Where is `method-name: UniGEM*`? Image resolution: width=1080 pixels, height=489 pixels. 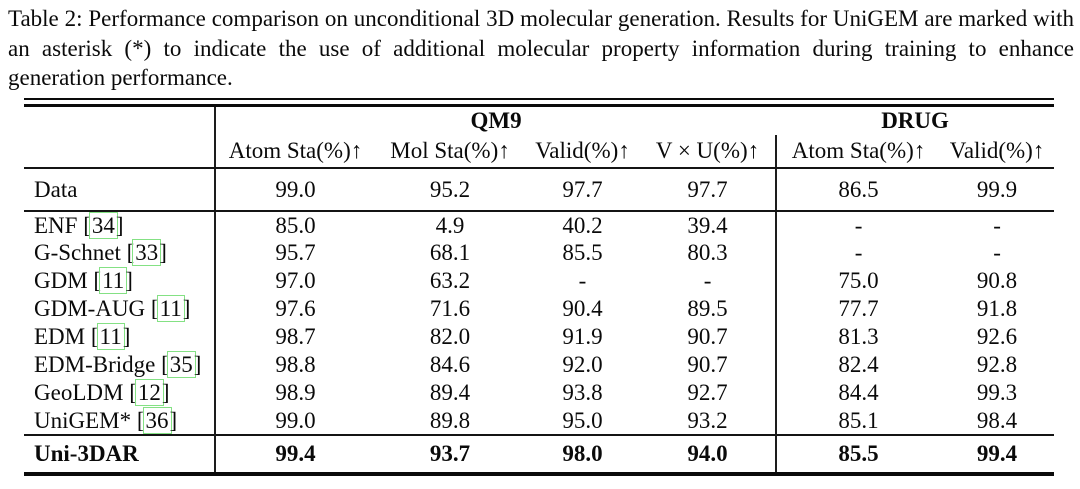
method-name: UniGEM* is located at coordinates (83, 420).